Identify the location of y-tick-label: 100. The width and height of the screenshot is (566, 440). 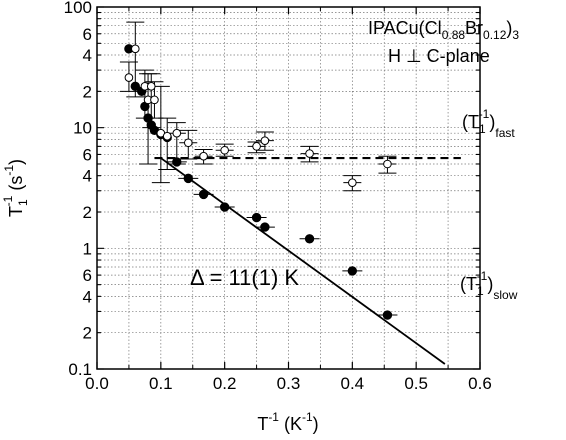
(78, 8).